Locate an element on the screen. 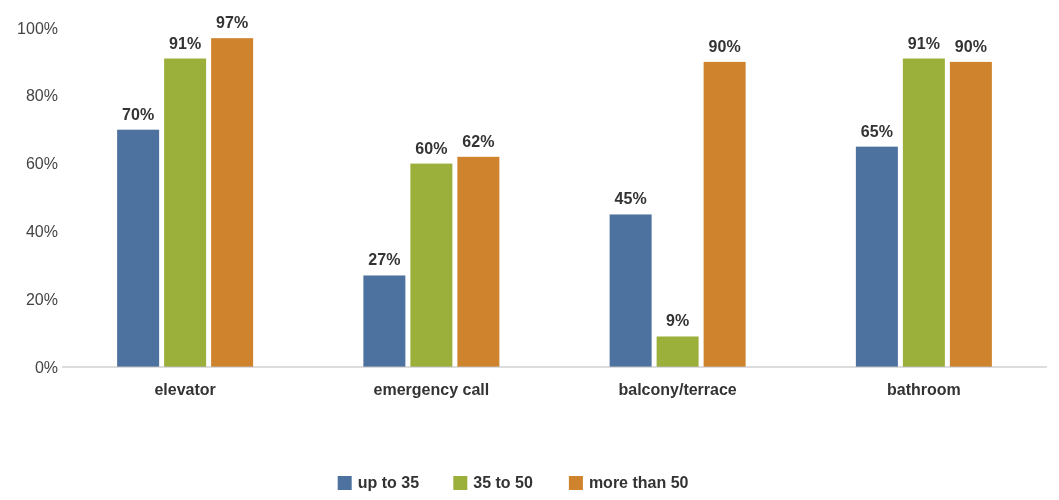 This screenshot has height=500, width=1059. data-label: 62% is located at coordinates (478, 141).